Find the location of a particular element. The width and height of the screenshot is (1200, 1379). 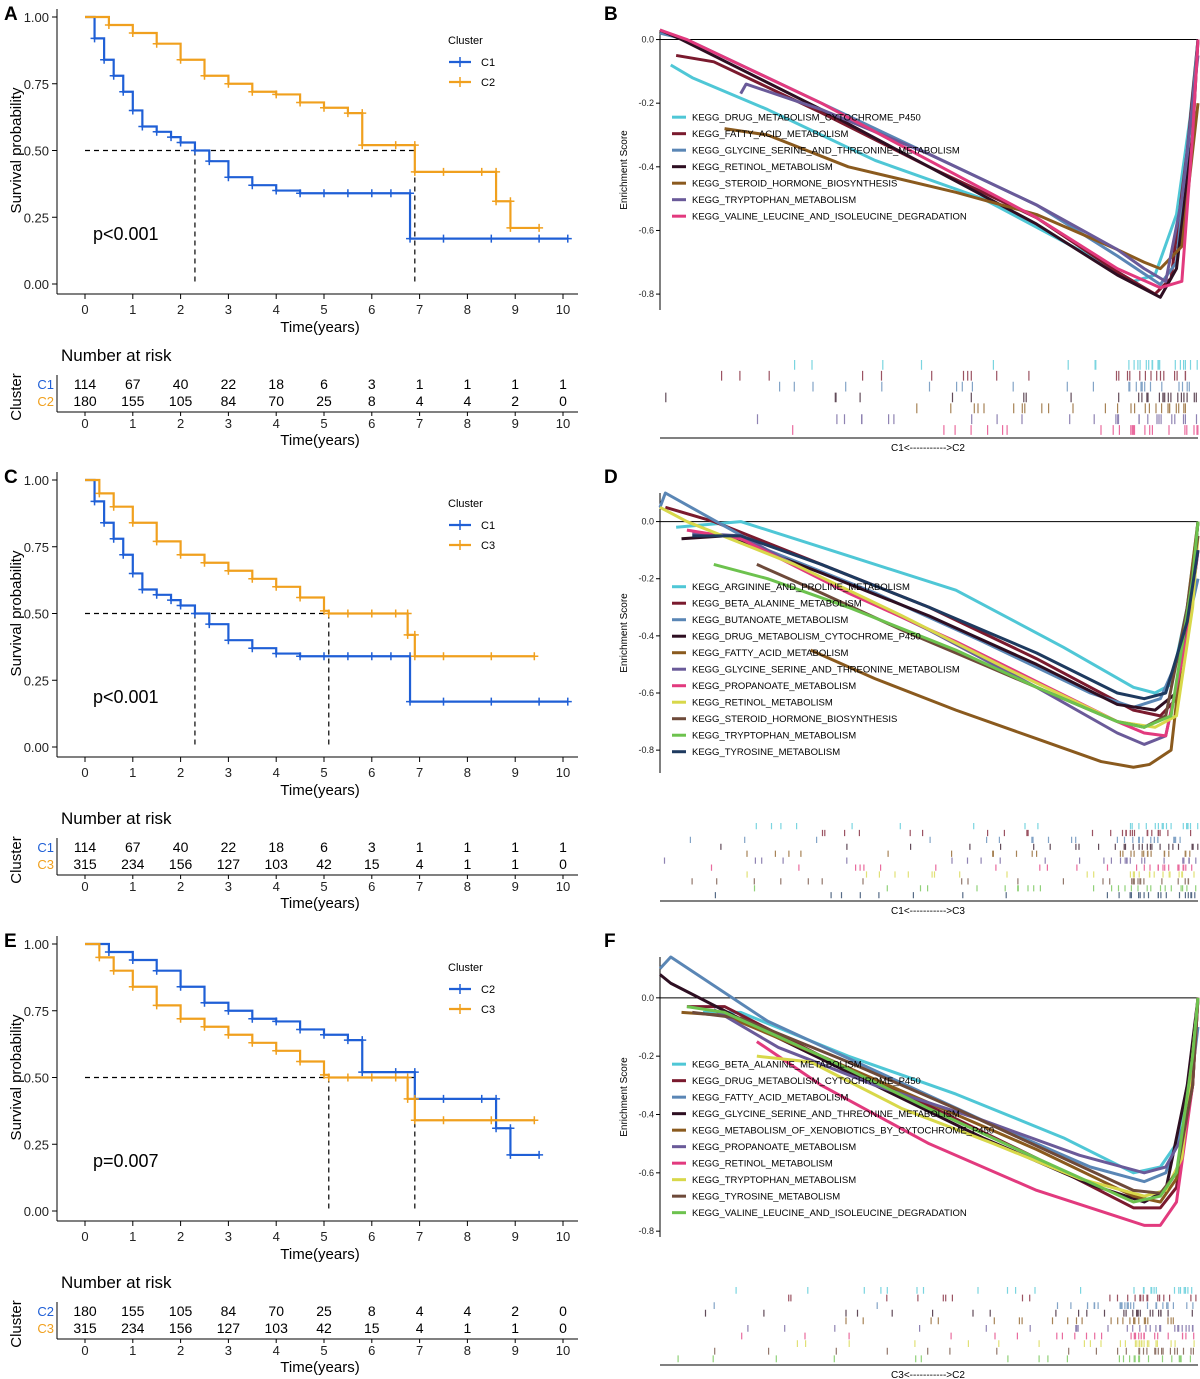

risk-x-tick-label: 10 is located at coordinates (563, 1350).